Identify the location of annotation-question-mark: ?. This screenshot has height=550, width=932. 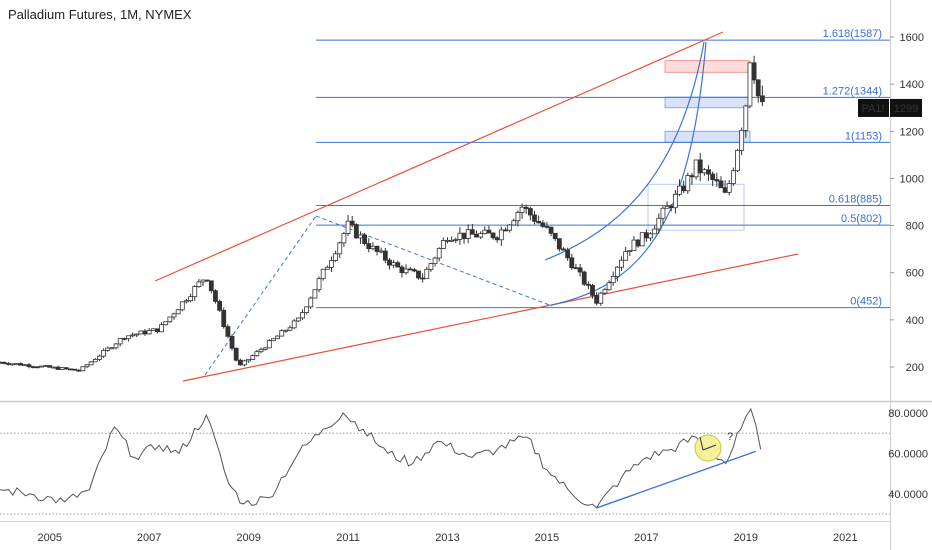
(730, 437).